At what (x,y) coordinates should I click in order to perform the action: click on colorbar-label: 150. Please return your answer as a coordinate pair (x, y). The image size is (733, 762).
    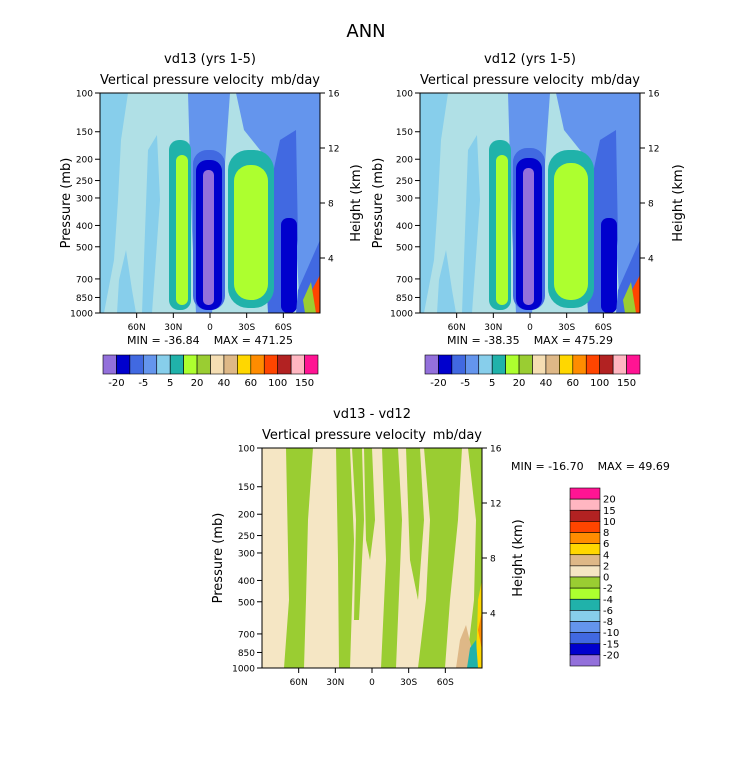
    Looking at the image, I should click on (626, 383).